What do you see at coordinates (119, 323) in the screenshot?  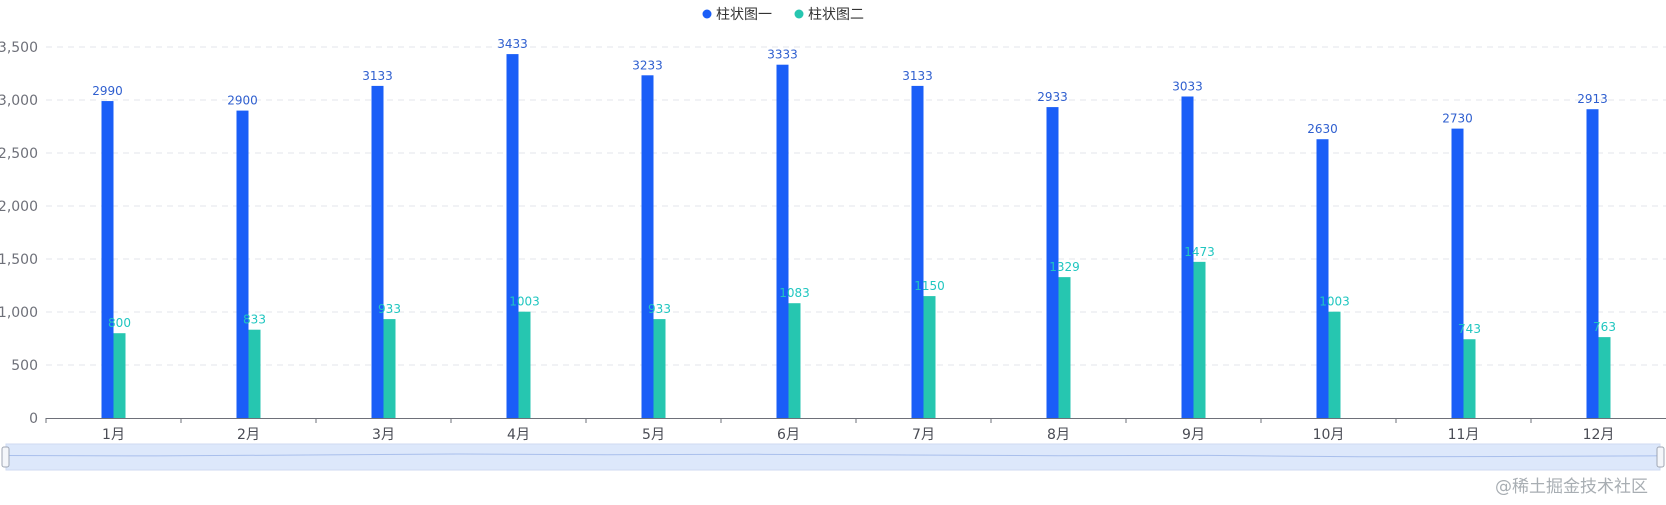 I see `data-label-series-2: 800` at bounding box center [119, 323].